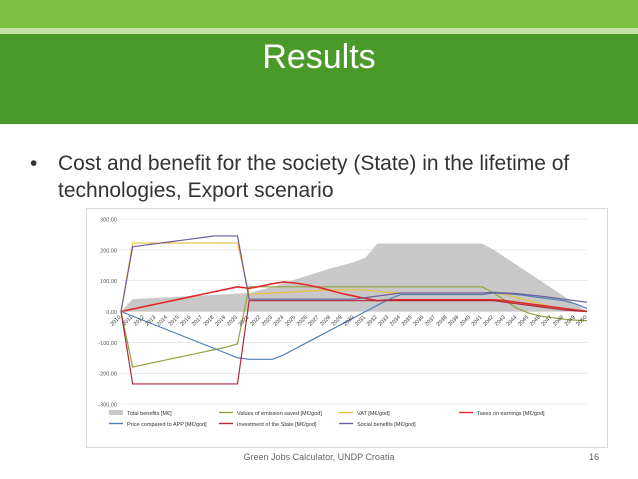  I want to click on x-tick-label: 2041, so click(477, 321).